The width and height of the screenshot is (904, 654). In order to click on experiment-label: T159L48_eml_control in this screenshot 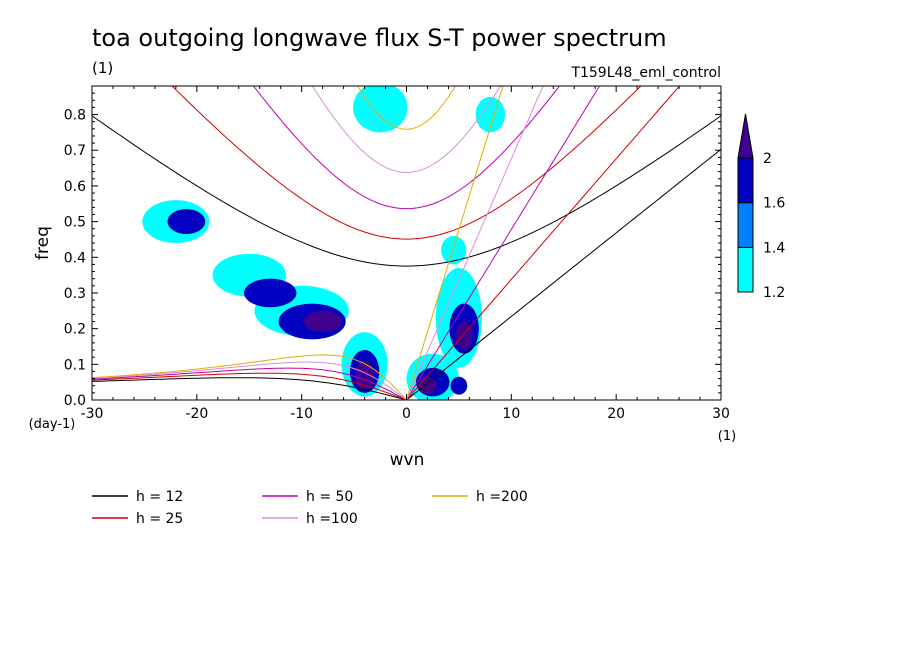, I will do `click(645, 73)`.